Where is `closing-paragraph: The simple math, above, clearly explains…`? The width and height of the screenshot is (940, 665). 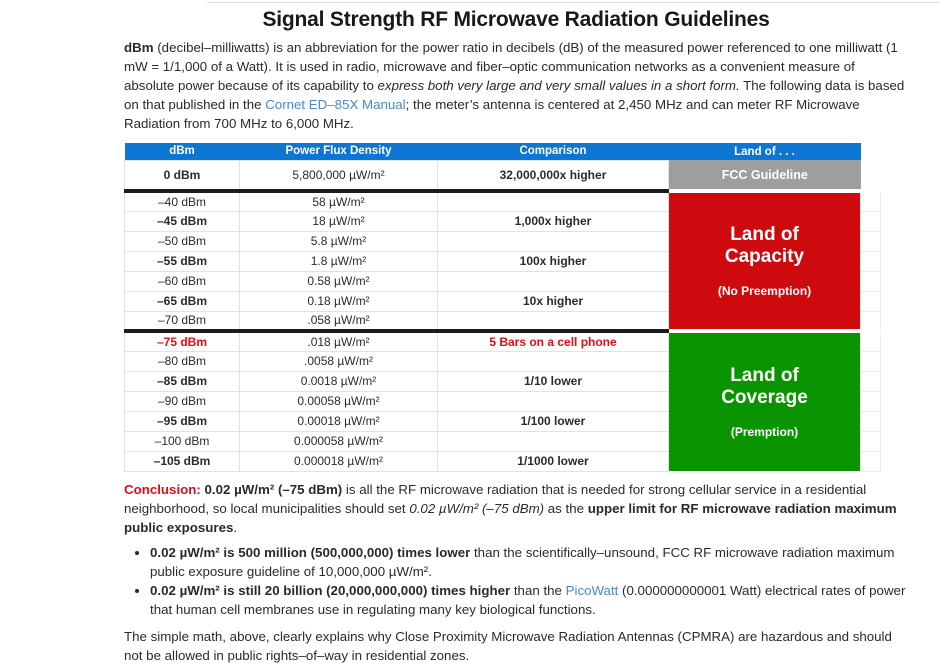 closing-paragraph: The simple math, above, clearly explains… is located at coordinates (508, 645).